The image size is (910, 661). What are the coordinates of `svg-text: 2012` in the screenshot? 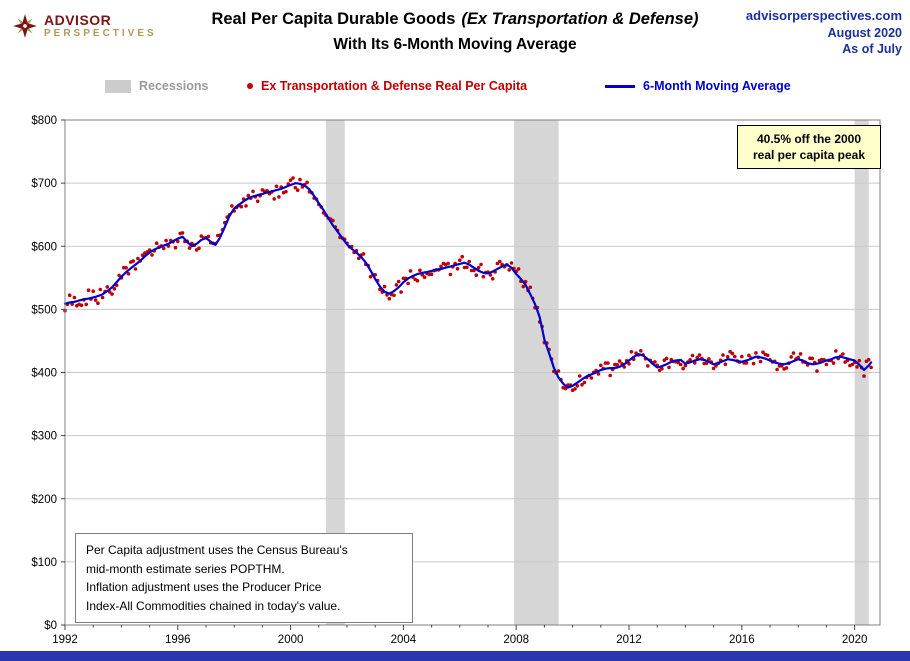 It's located at (629, 640).